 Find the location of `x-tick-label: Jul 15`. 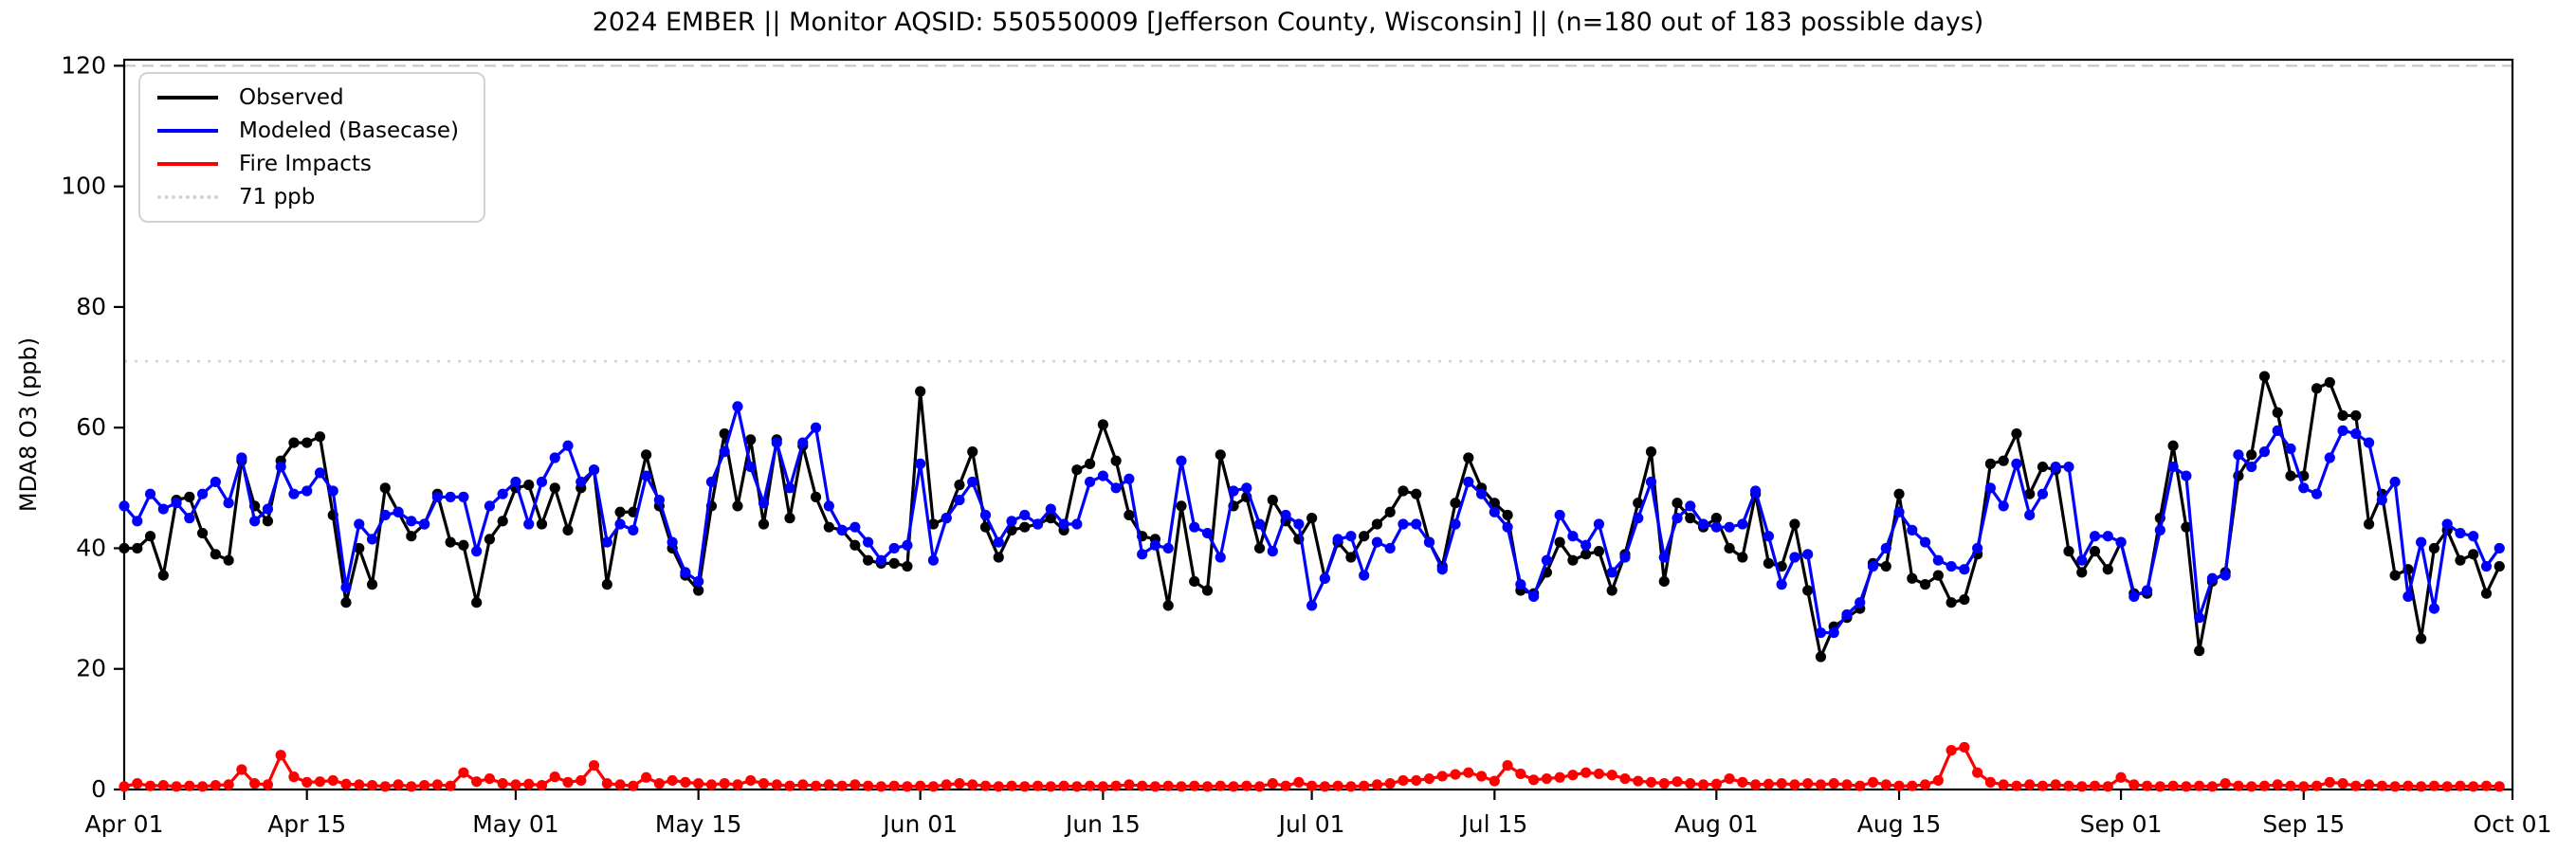

x-tick-label: Jul 15 is located at coordinates (1493, 824).